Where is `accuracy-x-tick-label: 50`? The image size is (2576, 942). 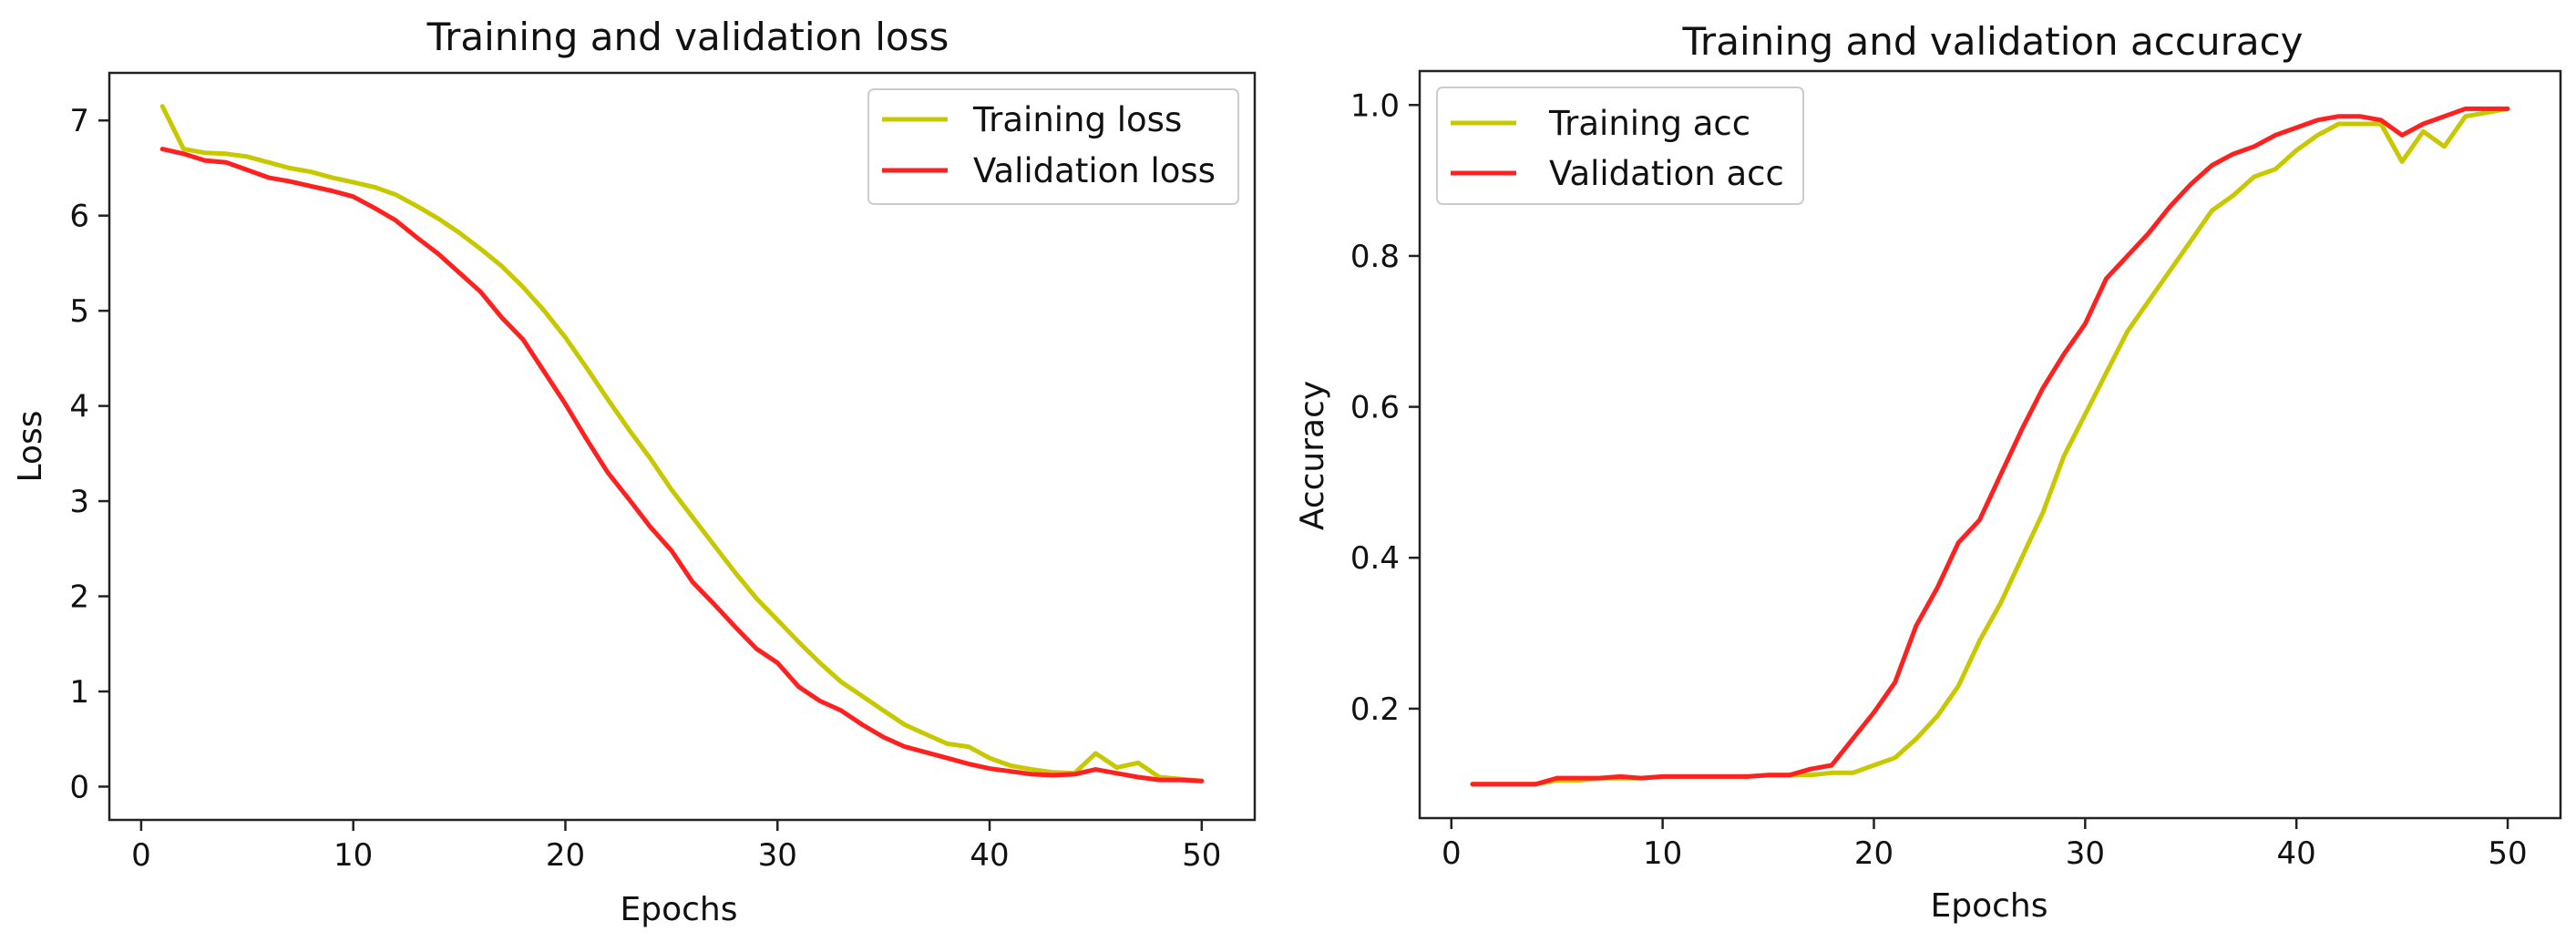 accuracy-x-tick-label: 50 is located at coordinates (2508, 853).